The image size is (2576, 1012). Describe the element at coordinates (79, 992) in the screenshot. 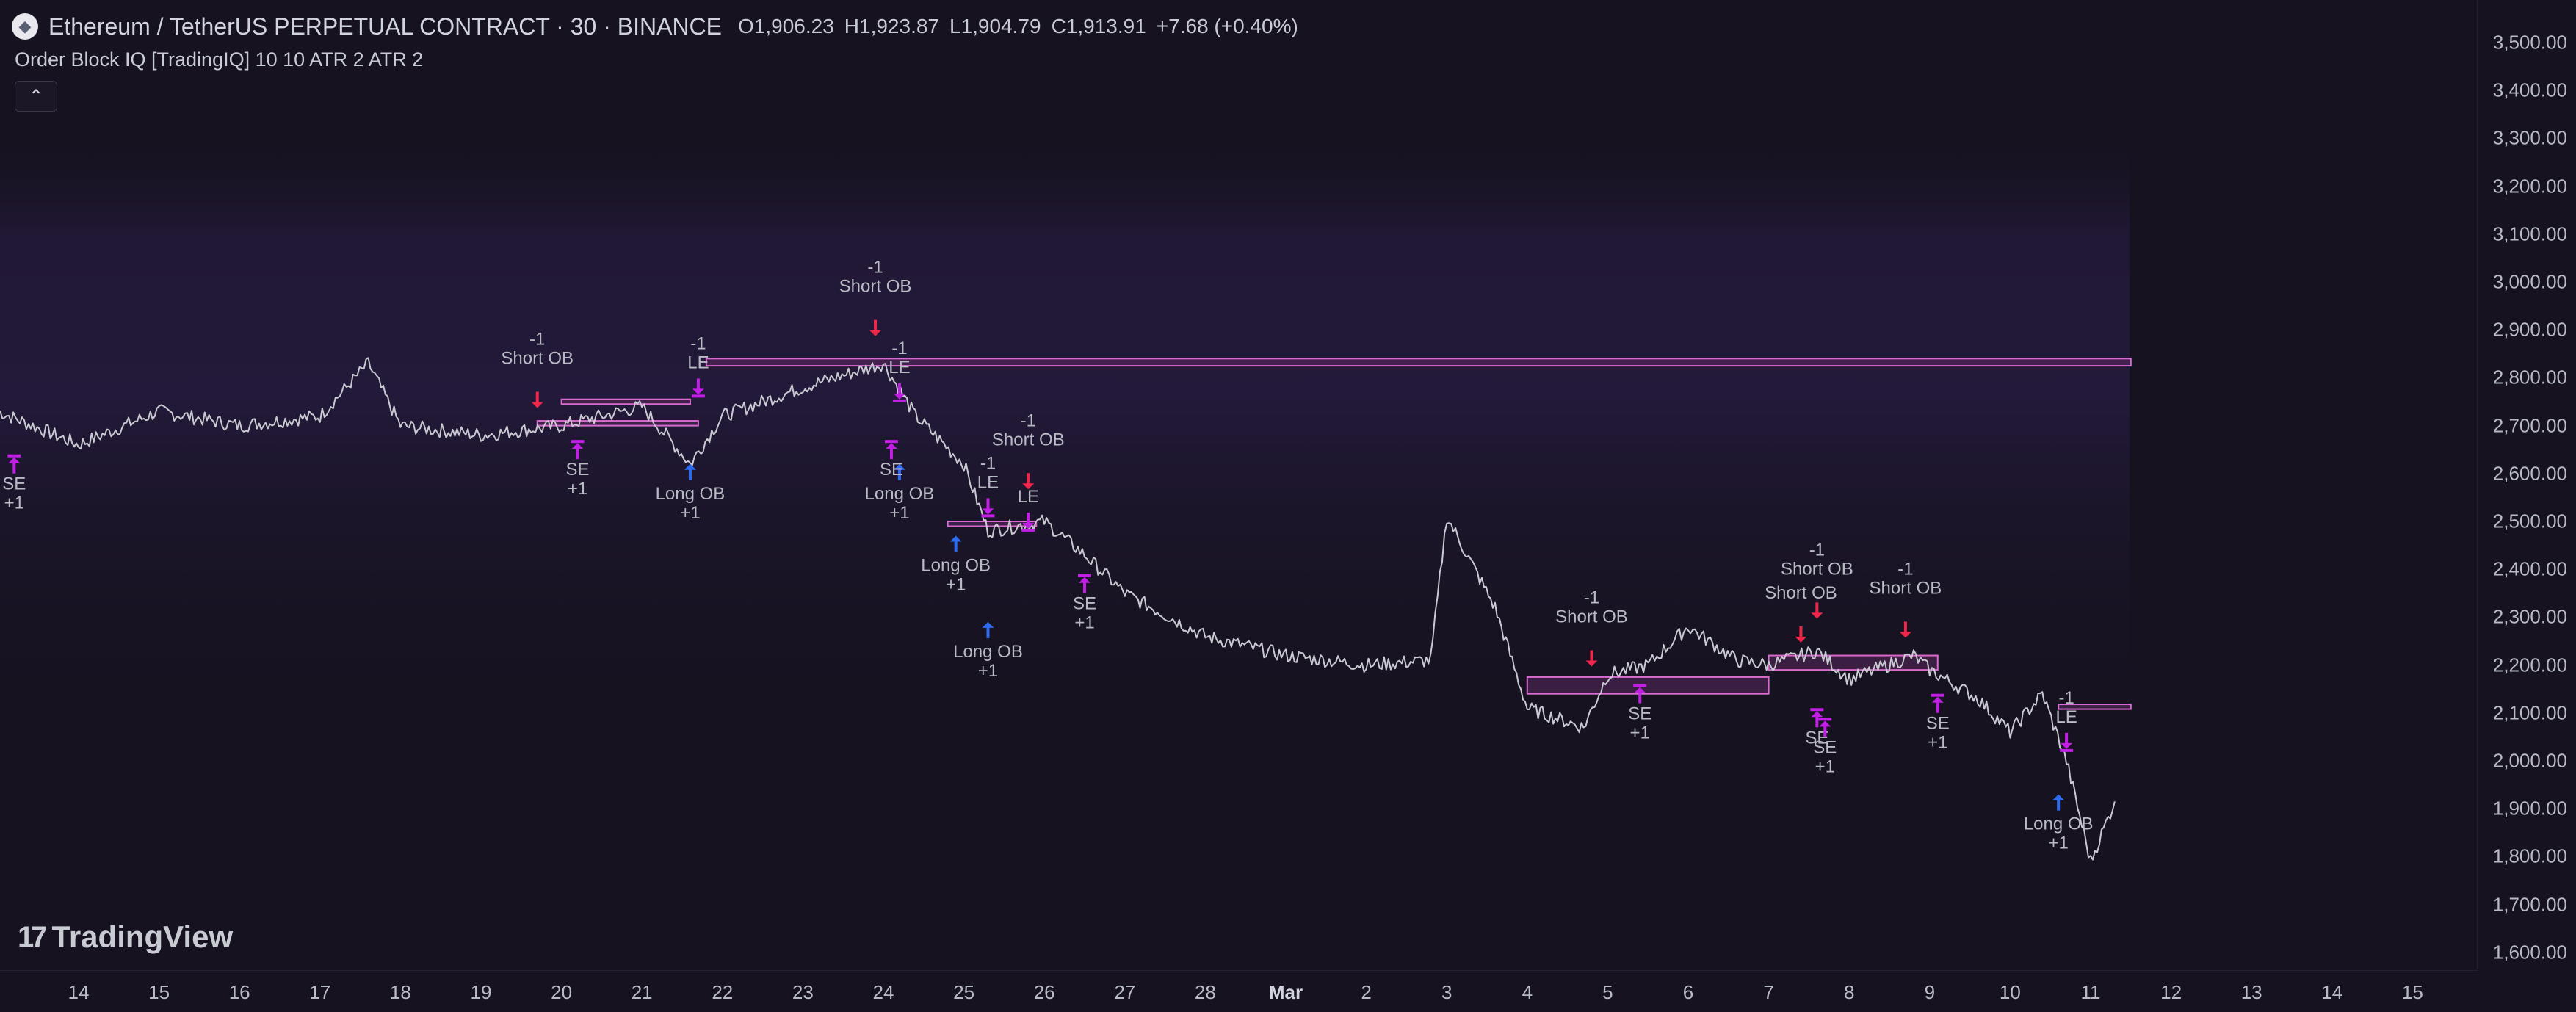

I see `time-tick-label: 14` at that location.